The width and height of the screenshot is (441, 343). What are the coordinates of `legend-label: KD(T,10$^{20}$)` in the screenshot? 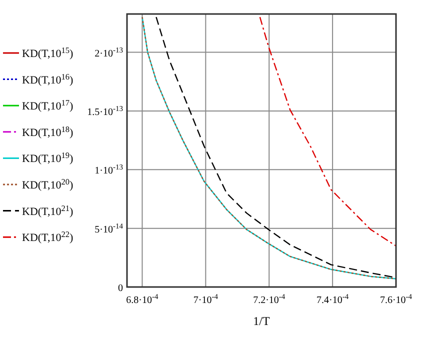 It's located at (48, 184).